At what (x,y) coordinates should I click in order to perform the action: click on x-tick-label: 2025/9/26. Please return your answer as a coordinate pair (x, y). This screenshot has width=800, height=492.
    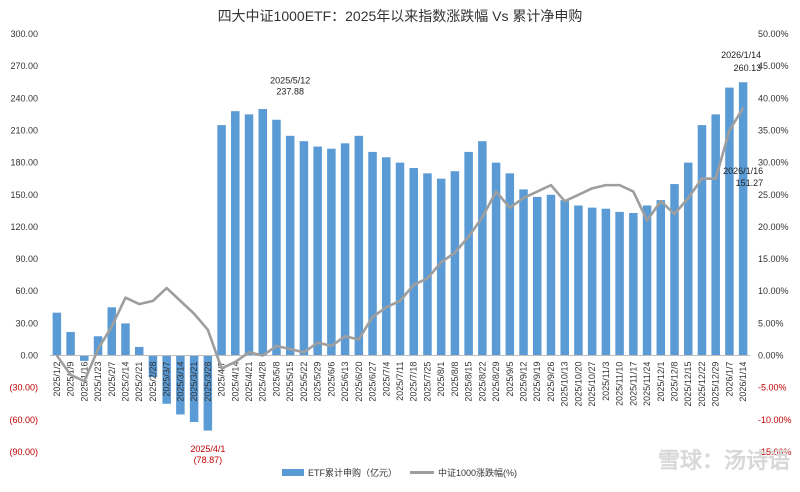
    Looking at the image, I should click on (551, 382).